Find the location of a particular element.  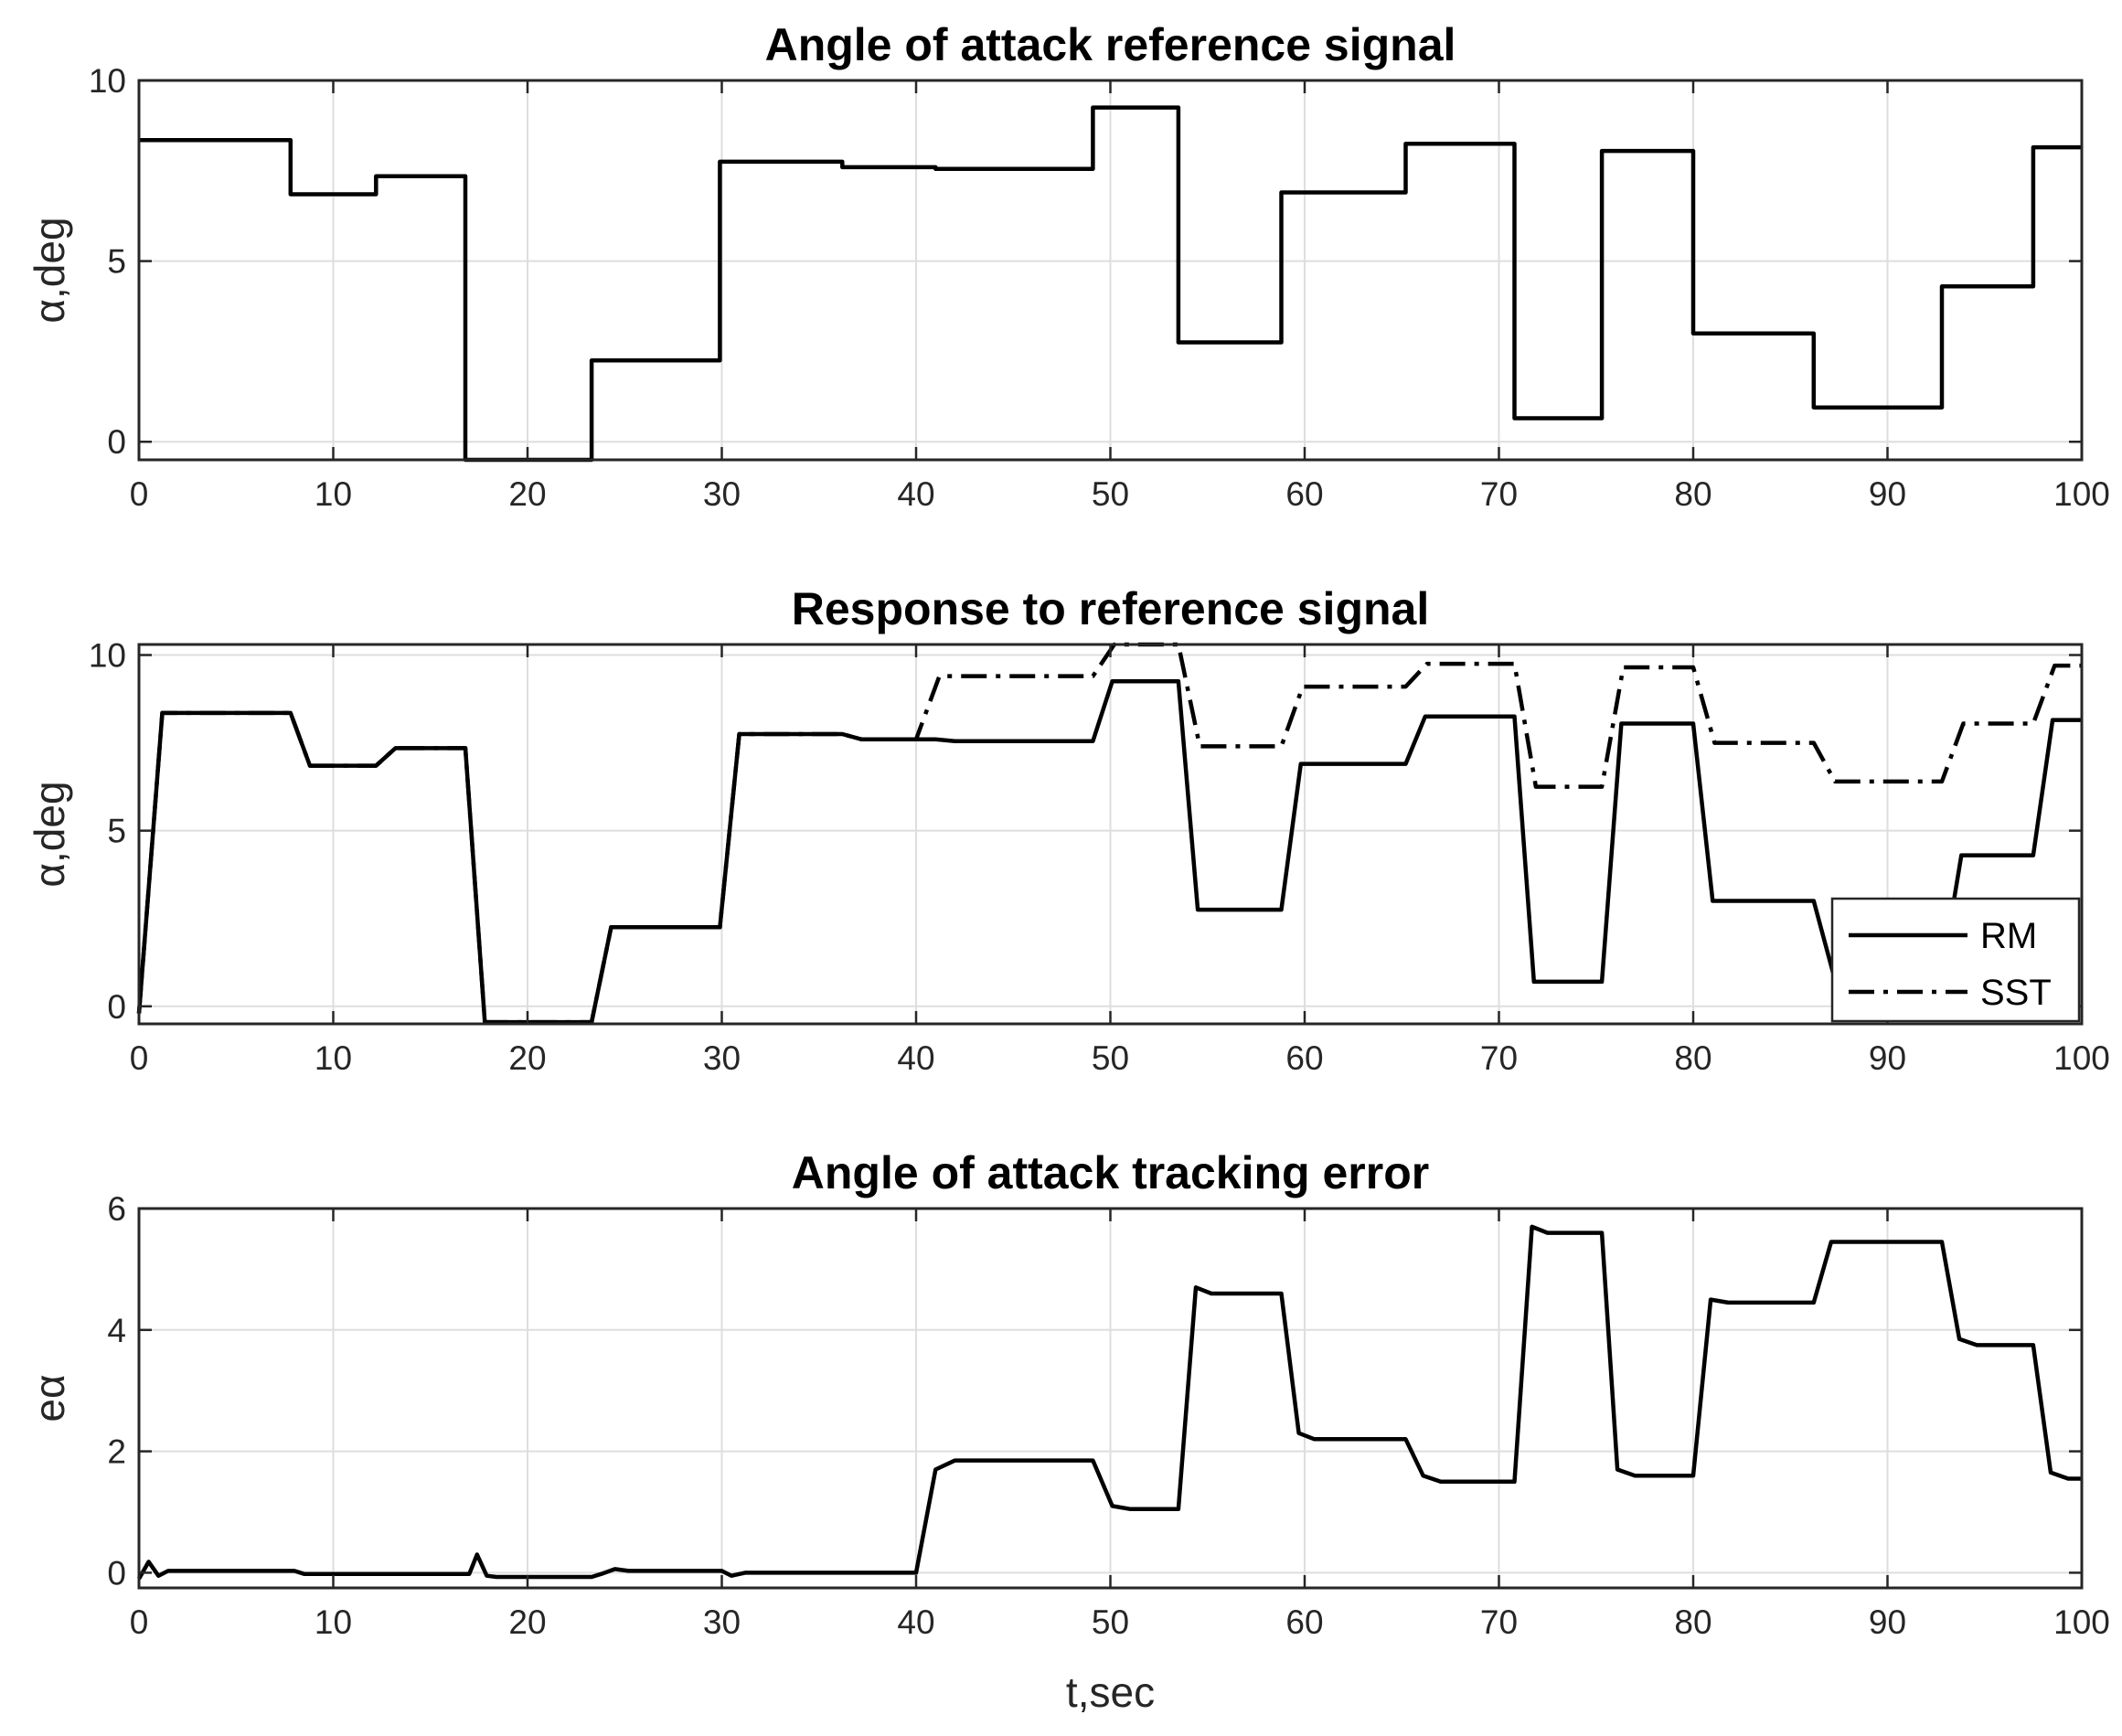

chart-title: Response to reference signal is located at coordinates (1110, 608).